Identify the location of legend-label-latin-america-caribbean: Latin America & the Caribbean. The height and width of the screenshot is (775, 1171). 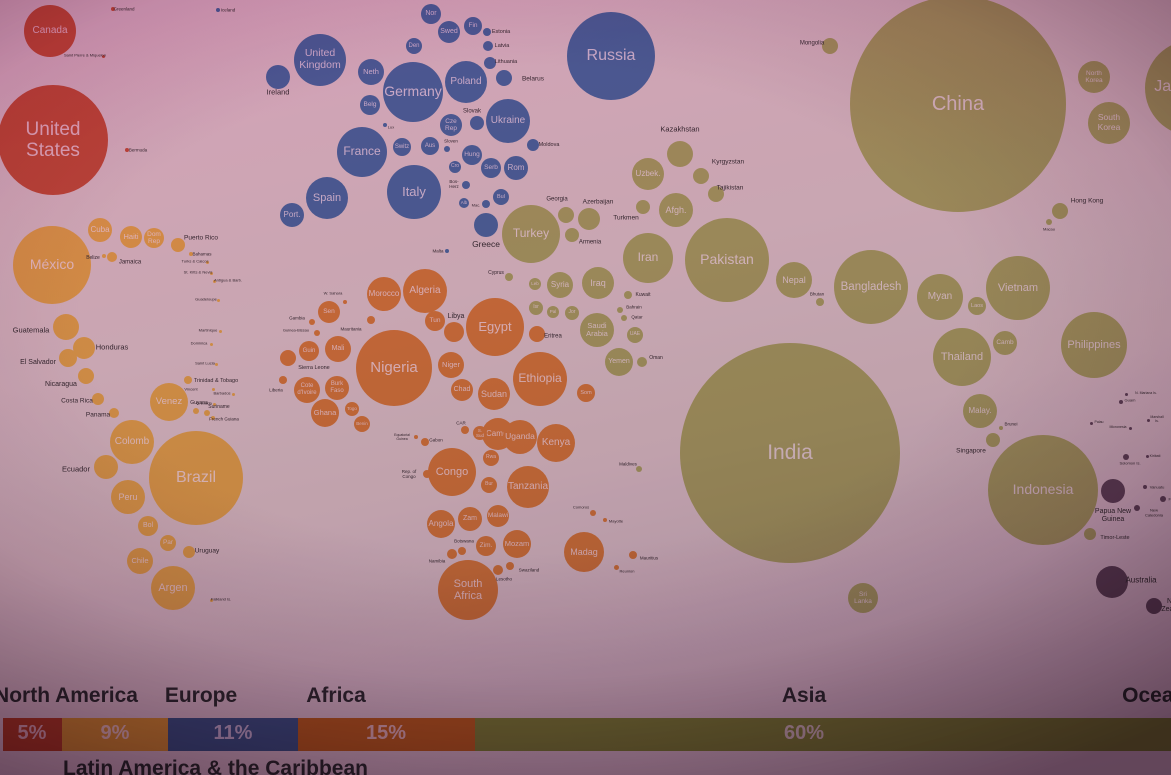
(215, 766).